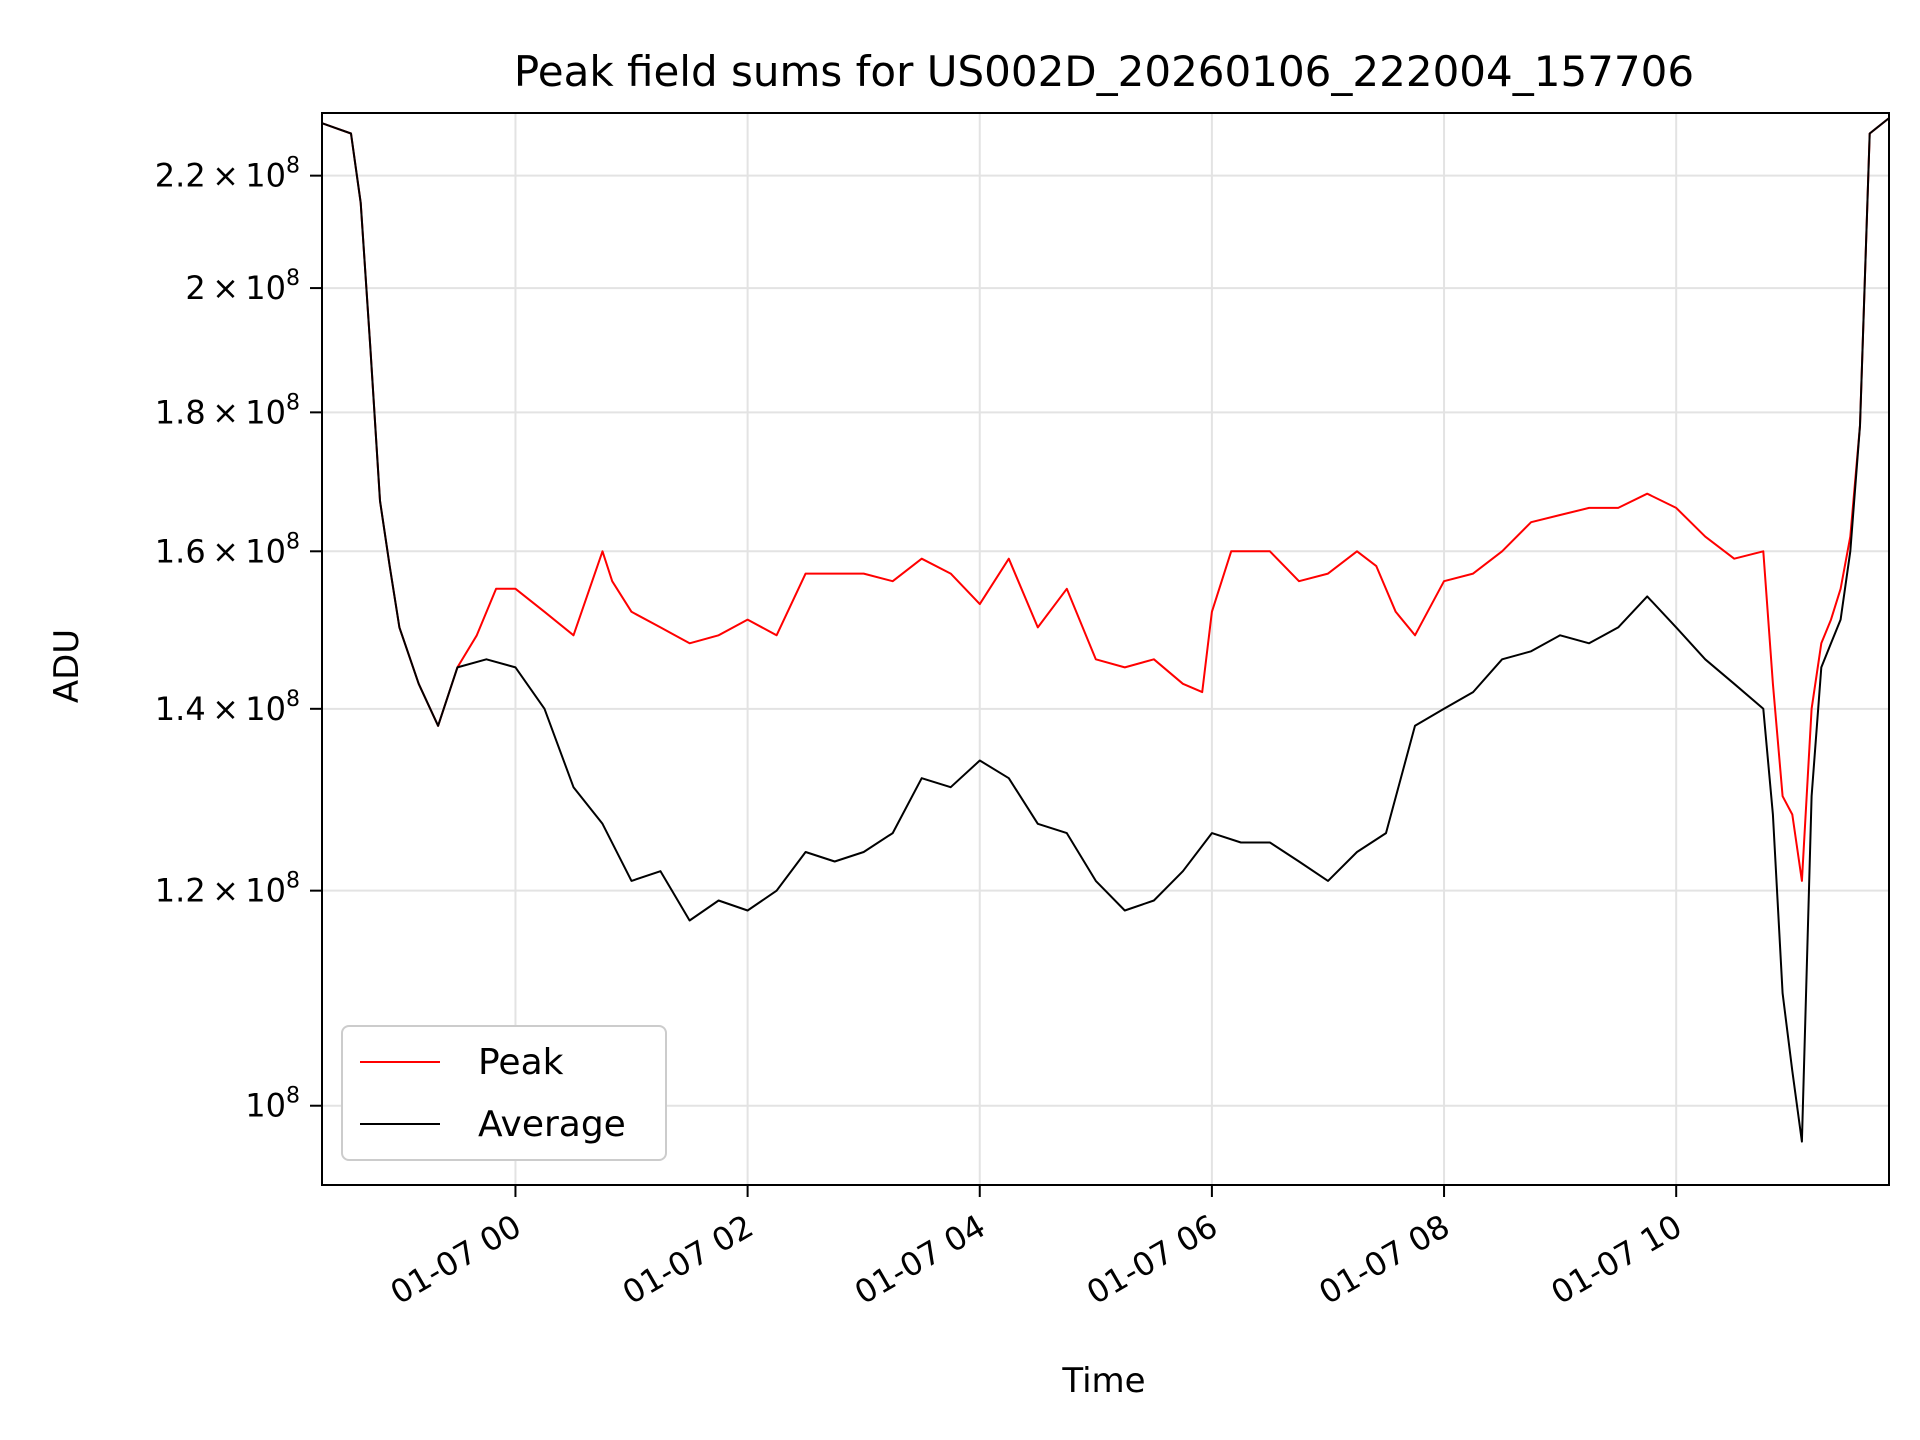  I want to click on y-tick-label: 1.2 × 108, so click(227, 889).